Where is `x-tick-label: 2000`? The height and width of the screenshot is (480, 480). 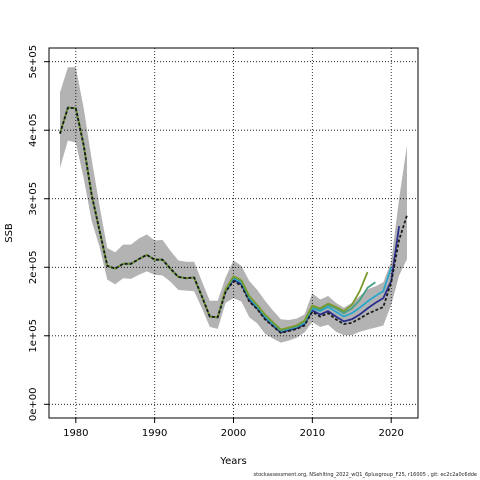
x-tick-label: 2000 is located at coordinates (233, 433).